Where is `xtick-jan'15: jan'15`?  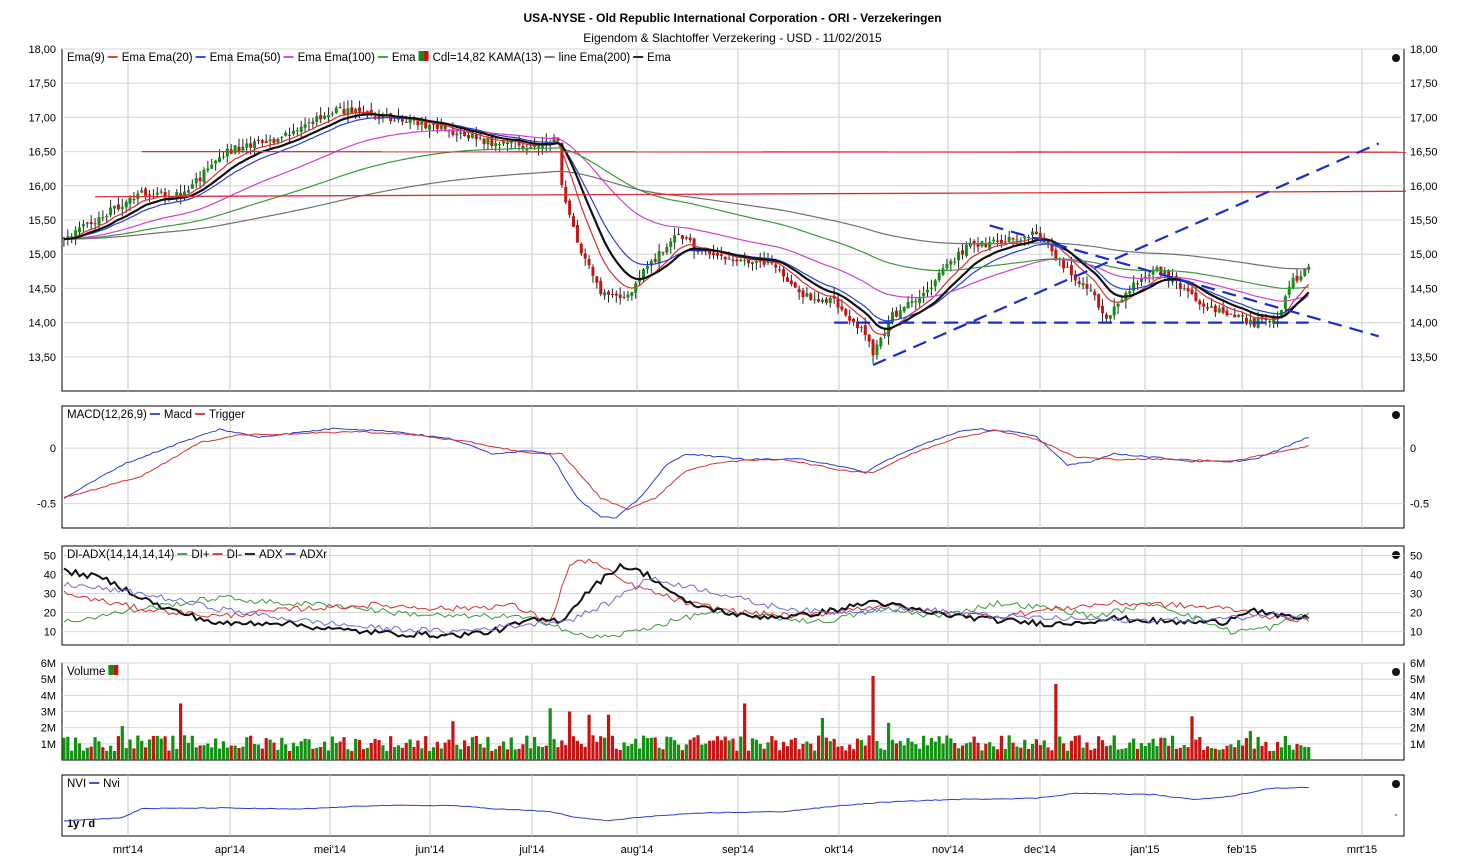 xtick-jan'15: jan'15 is located at coordinates (1144, 850).